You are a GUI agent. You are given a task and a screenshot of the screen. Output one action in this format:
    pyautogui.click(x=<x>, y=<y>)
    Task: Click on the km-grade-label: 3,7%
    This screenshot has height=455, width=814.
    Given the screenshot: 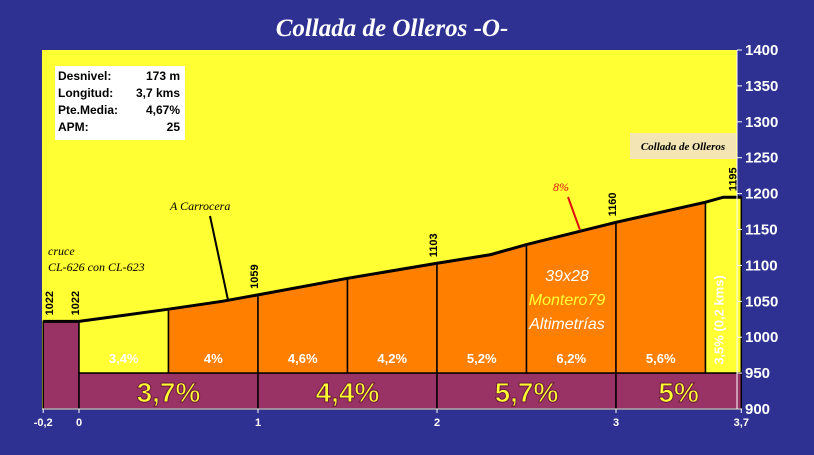 What is the action you would take?
    pyautogui.click(x=169, y=392)
    